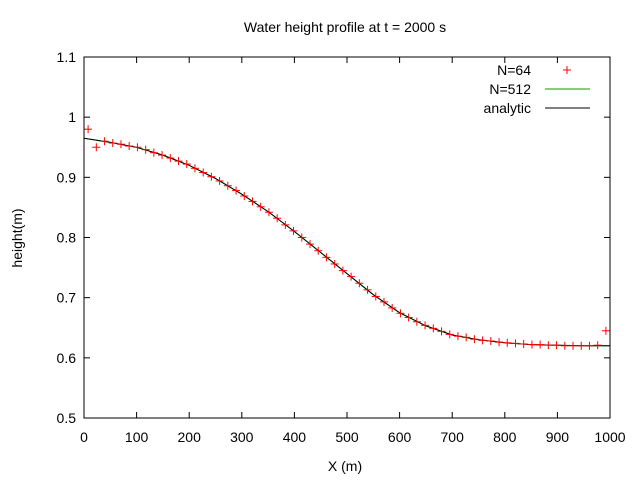  Describe the element at coordinates (190, 437) in the screenshot. I see `x-tick-label: 200` at that location.